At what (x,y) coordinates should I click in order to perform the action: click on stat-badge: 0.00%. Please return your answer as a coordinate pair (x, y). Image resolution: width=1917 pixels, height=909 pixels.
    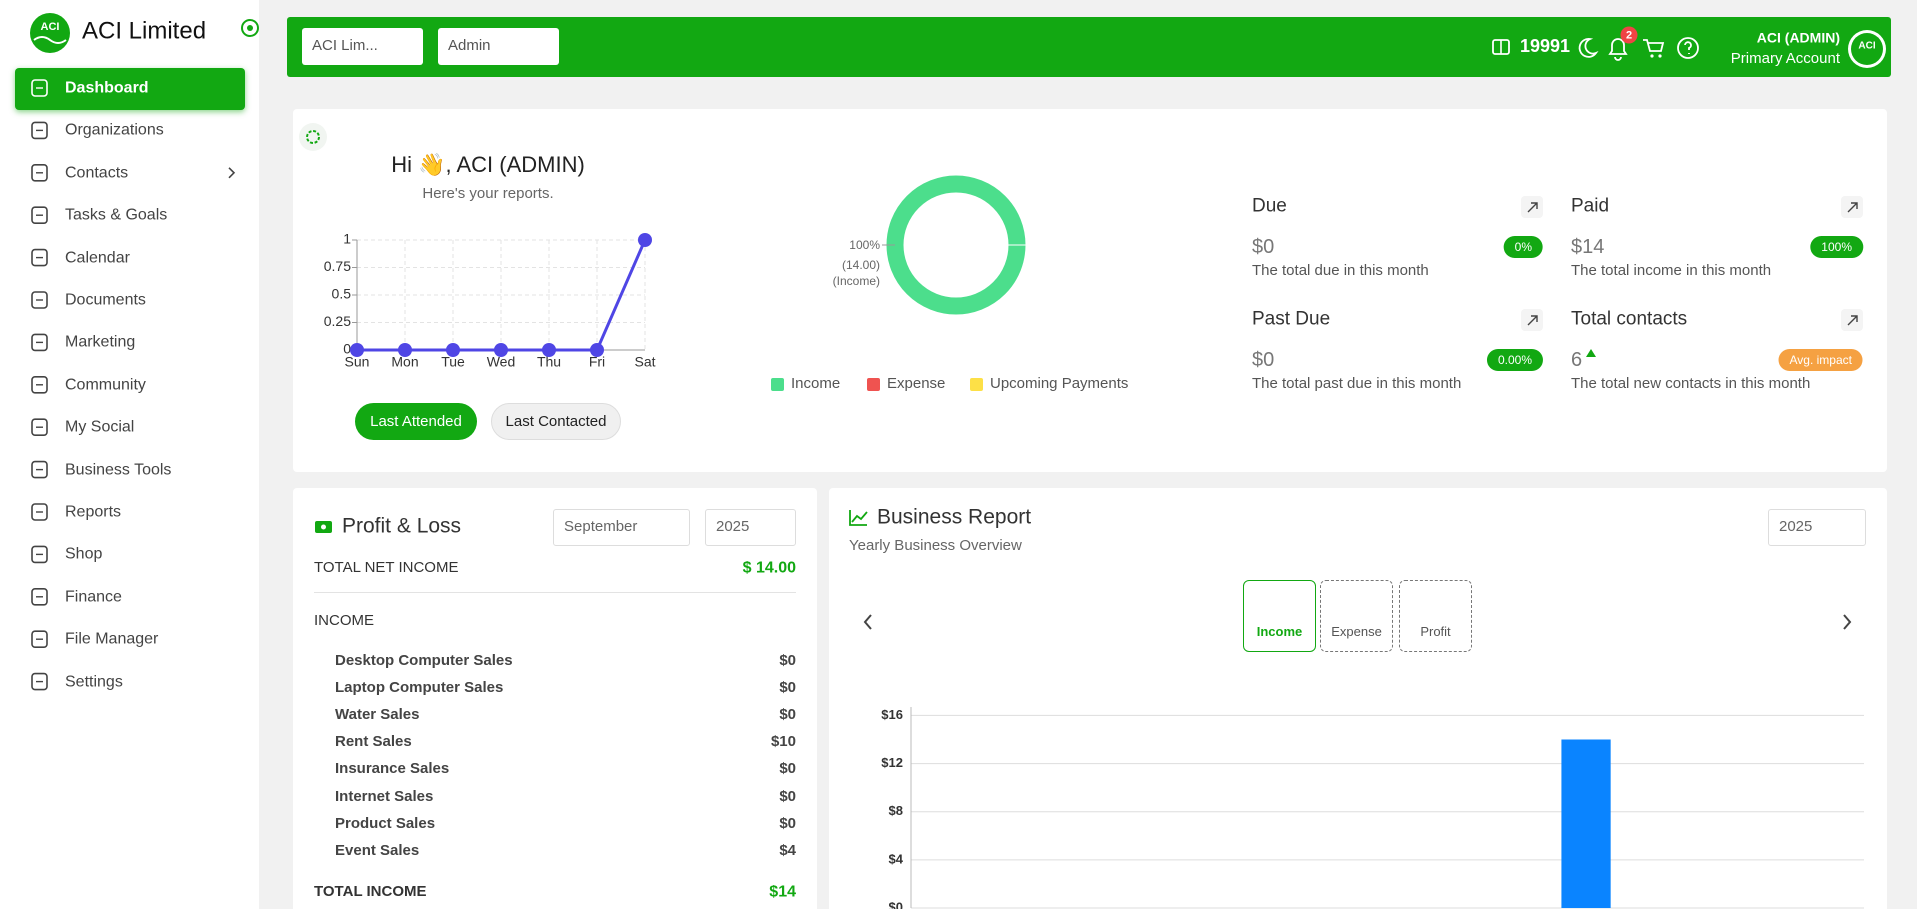
    Looking at the image, I should click on (1514, 360).